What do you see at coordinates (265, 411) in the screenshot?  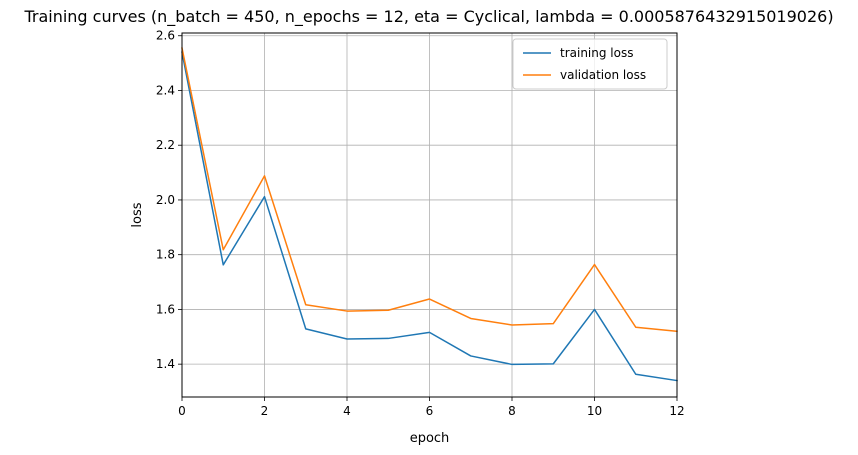 I see `x-tick-label: 2` at bounding box center [265, 411].